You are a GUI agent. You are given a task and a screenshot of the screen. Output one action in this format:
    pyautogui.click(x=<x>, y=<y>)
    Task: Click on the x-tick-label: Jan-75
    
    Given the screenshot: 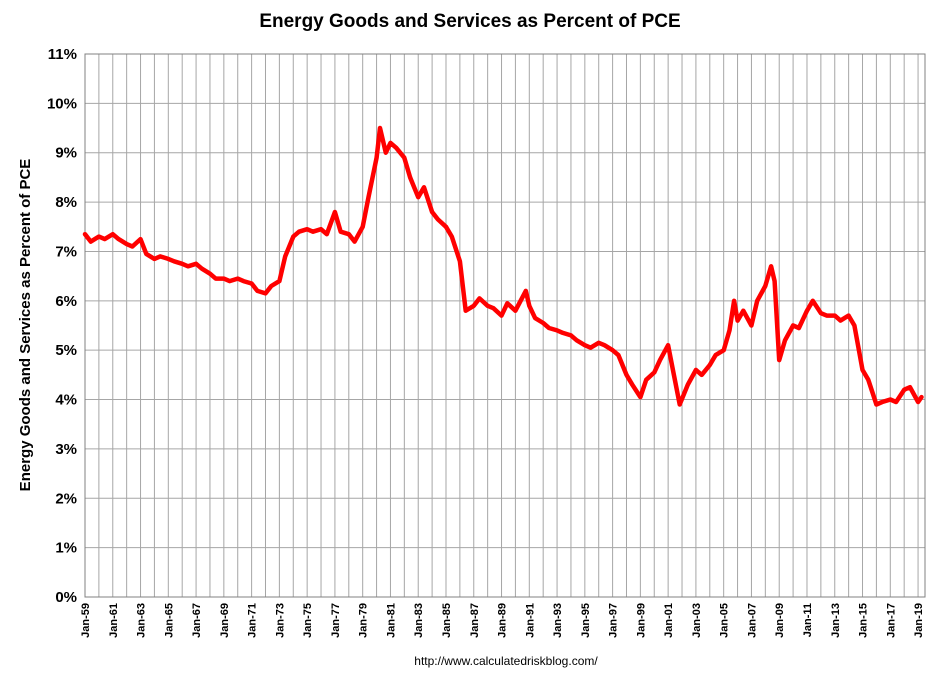 What is the action you would take?
    pyautogui.click(x=308, y=620)
    